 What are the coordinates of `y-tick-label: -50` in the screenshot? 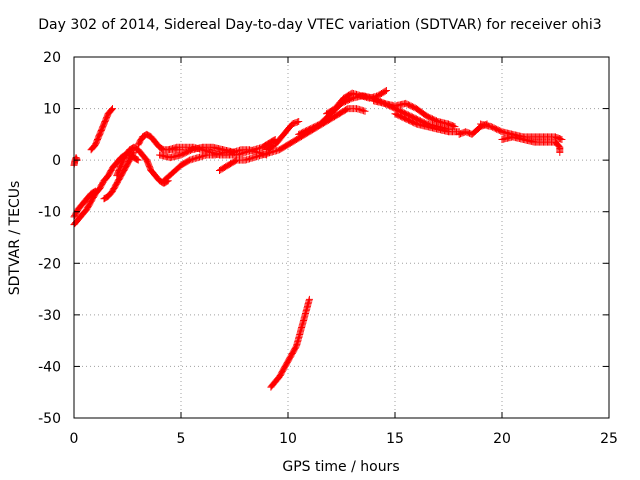 It's located at (49, 419).